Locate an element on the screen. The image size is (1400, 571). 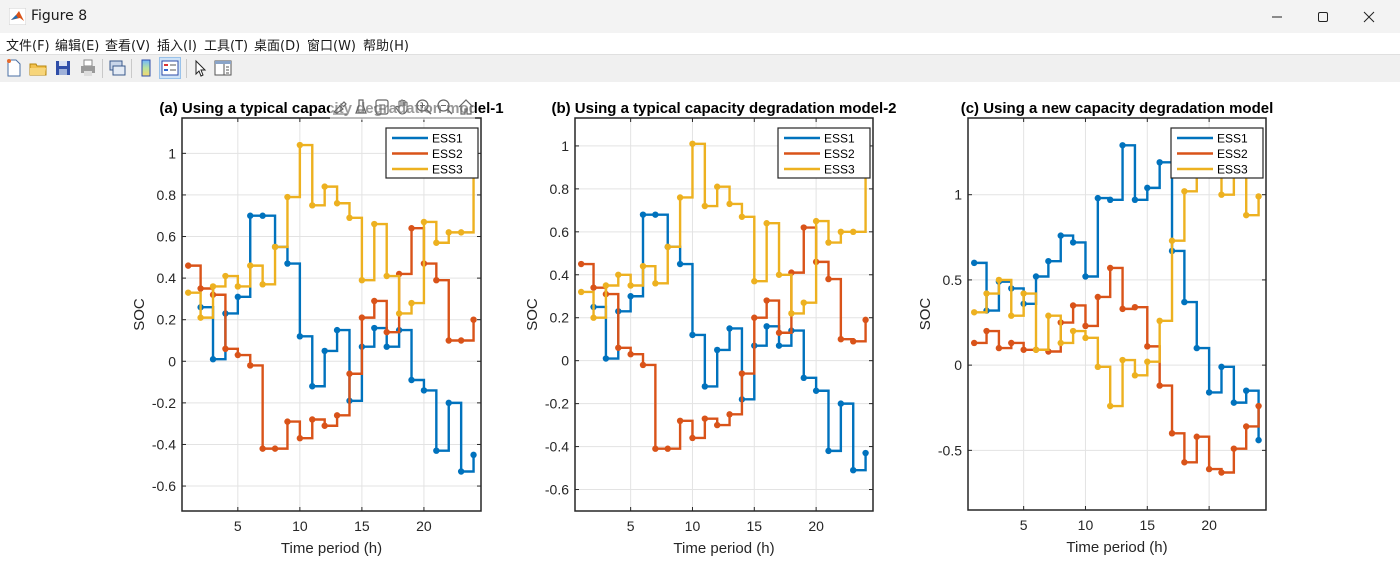
colorbar-icon is located at coordinates (146, 68).